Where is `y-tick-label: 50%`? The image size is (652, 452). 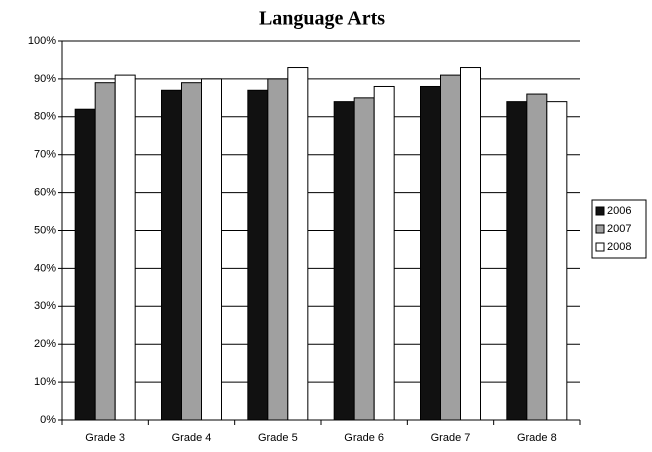
y-tick-label: 50% is located at coordinates (45, 230).